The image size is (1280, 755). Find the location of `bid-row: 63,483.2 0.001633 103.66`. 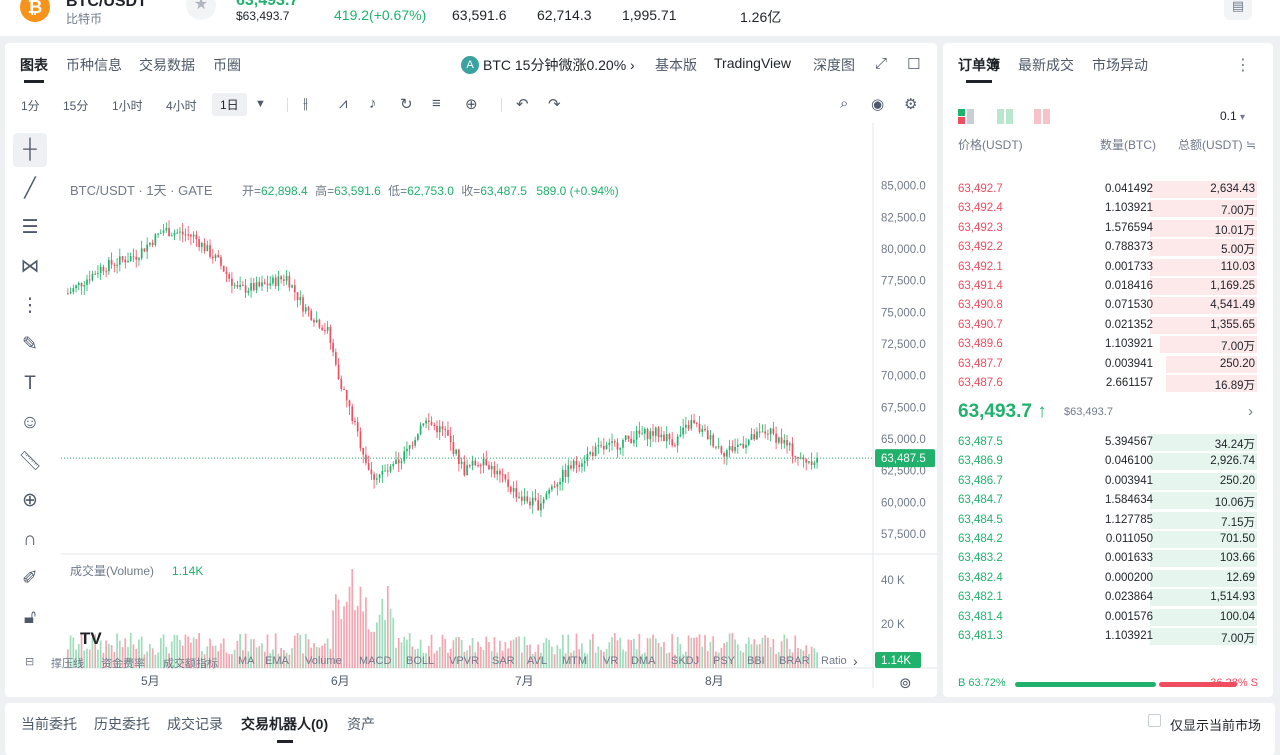

bid-row: 63,483.2 0.001633 103.66 is located at coordinates (1100, 558).